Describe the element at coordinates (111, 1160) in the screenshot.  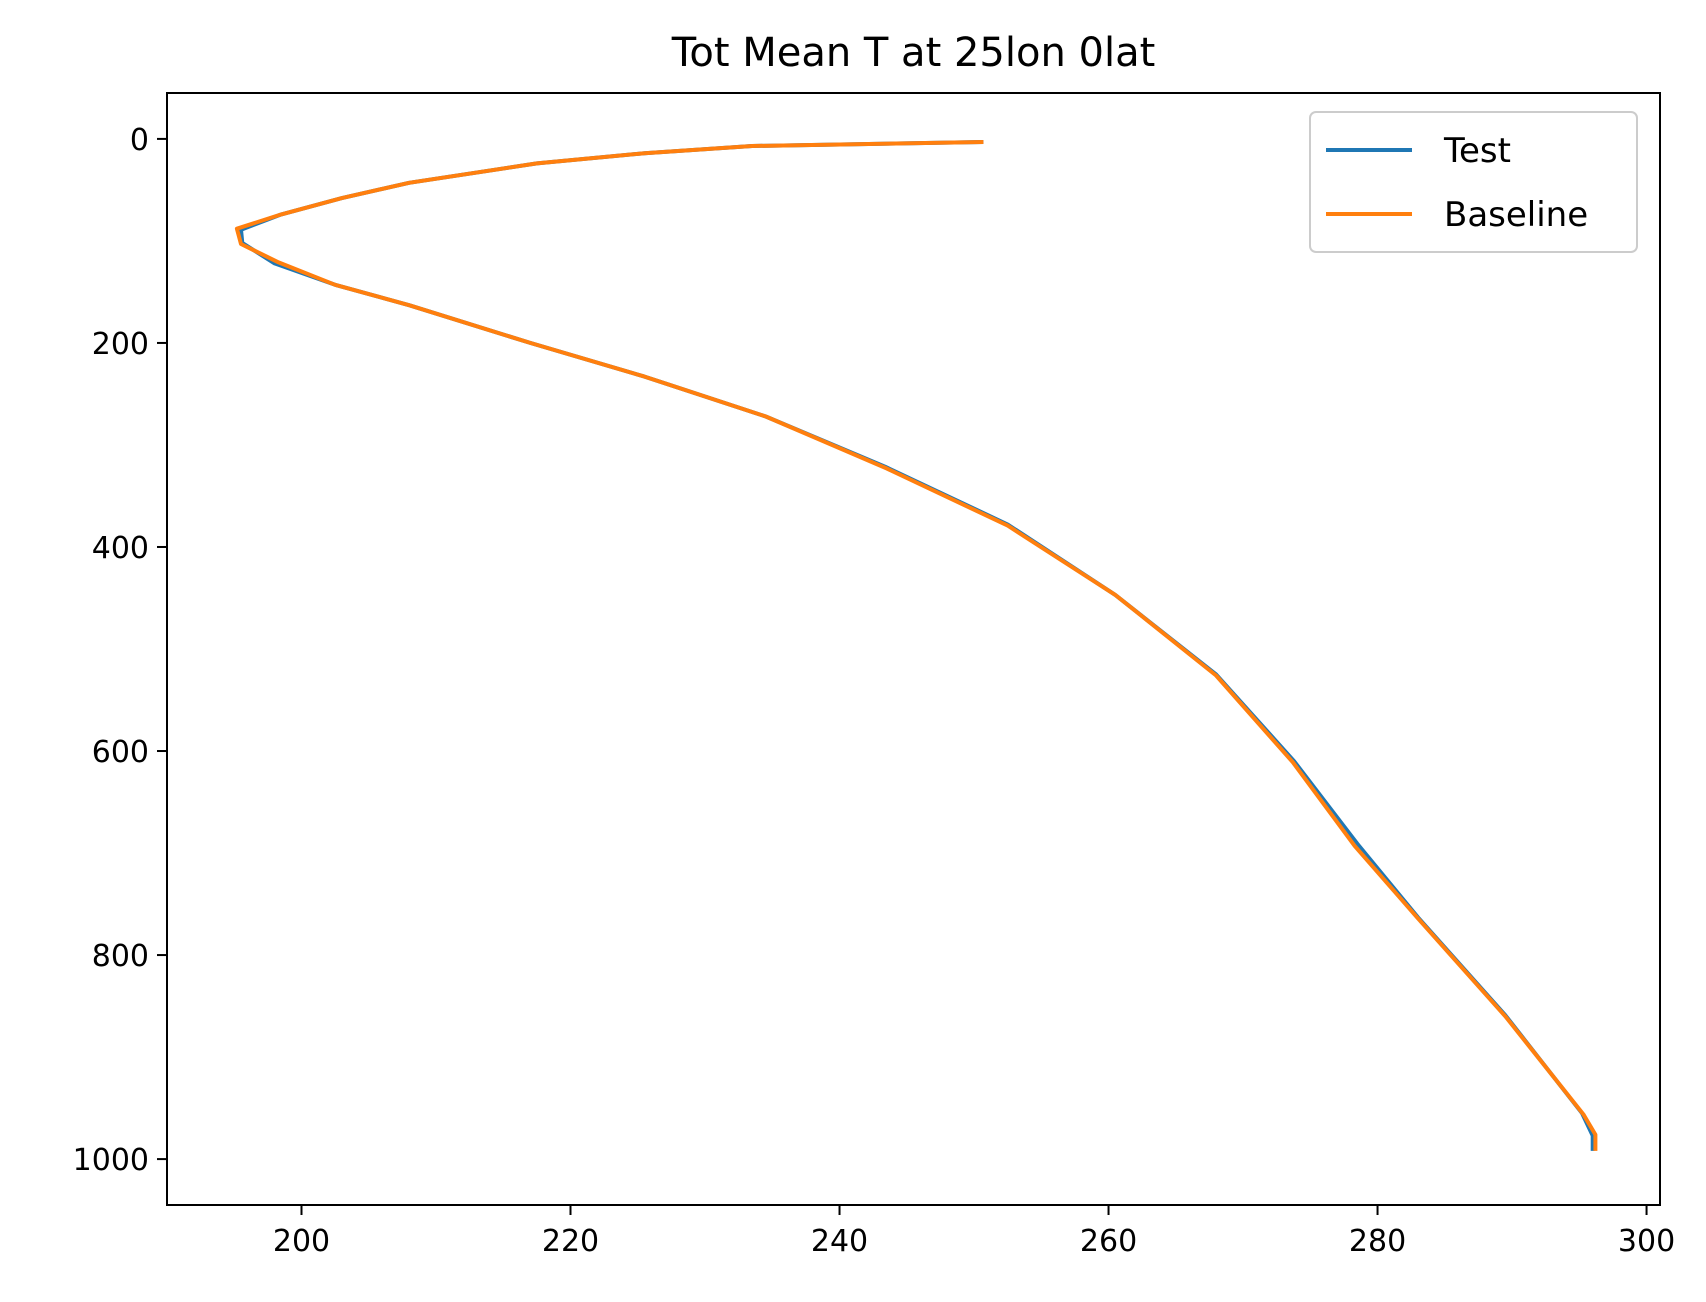
I see `y-tick-label: 1000` at that location.